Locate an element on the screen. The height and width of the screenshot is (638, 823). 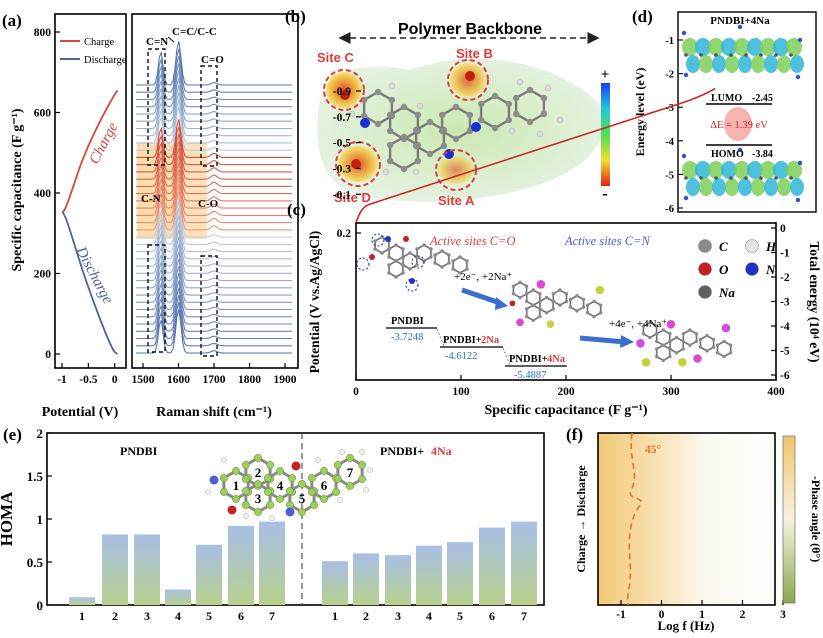
step-arrow-2-head is located at coordinates (627, 341).